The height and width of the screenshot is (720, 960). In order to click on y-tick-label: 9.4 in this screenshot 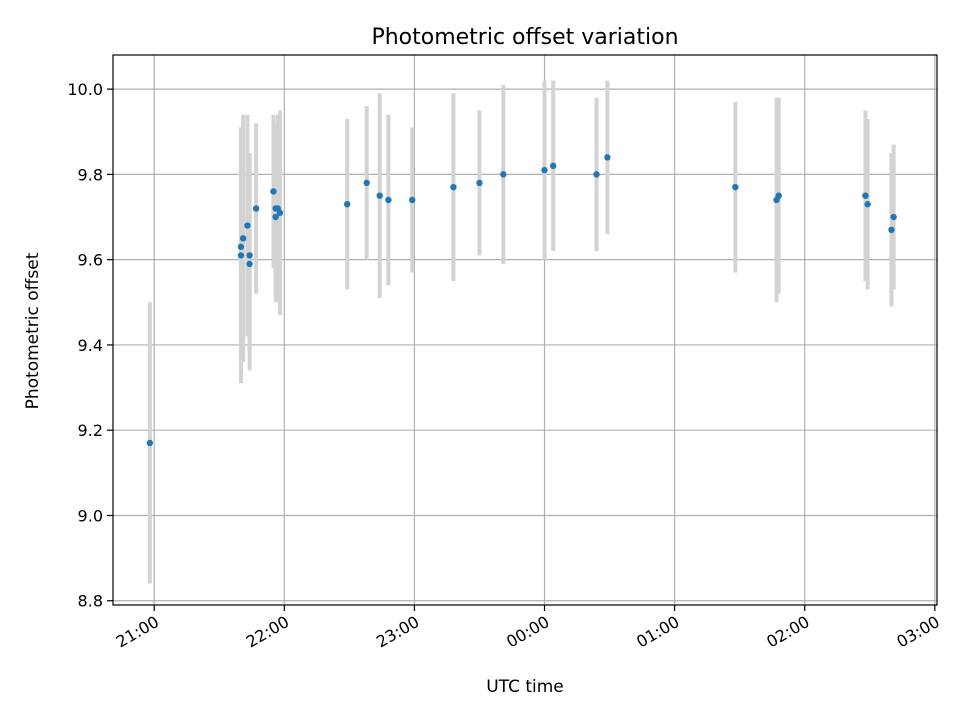, I will do `click(90, 345)`.